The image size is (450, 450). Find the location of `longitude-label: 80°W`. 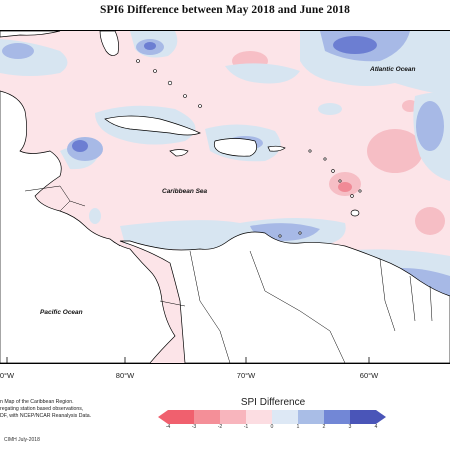

longitude-label: 80°W is located at coordinates (125, 375).